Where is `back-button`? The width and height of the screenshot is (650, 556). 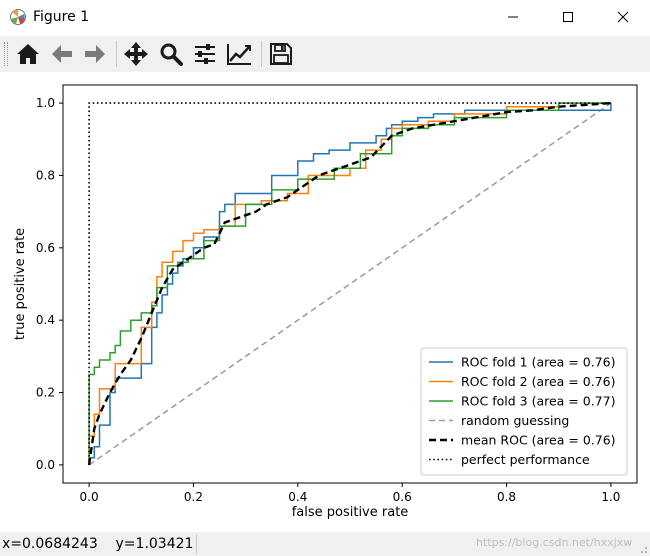 back-button is located at coordinates (62, 54).